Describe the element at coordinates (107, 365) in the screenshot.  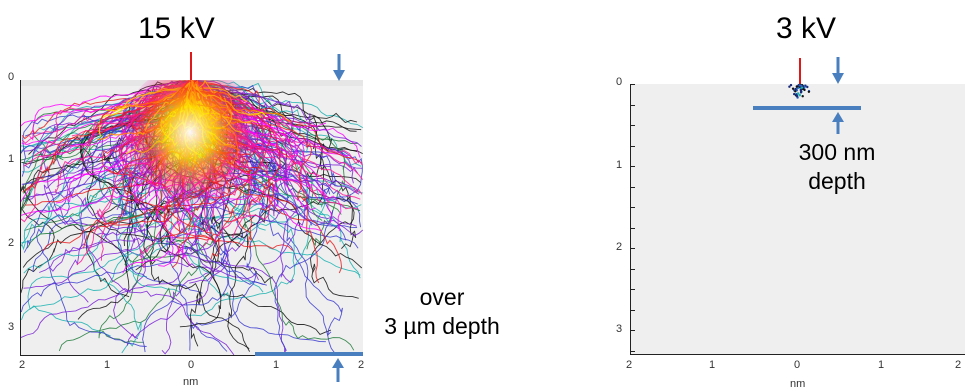
I see `left-x-tick-1: 1` at that location.